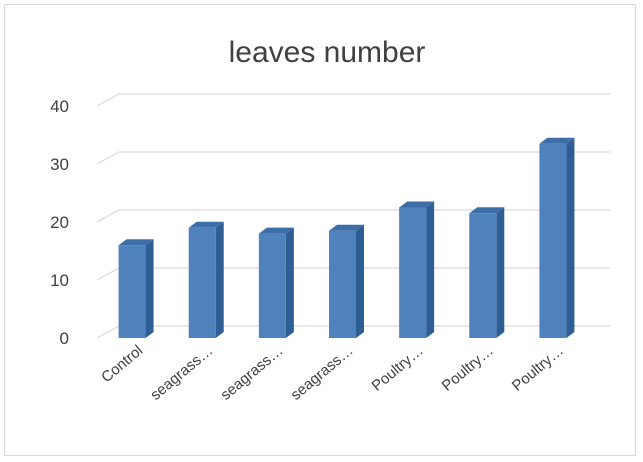 The image size is (643, 462). Describe the element at coordinates (64, 338) in the screenshot. I see `y-tick-label: 0` at that location.